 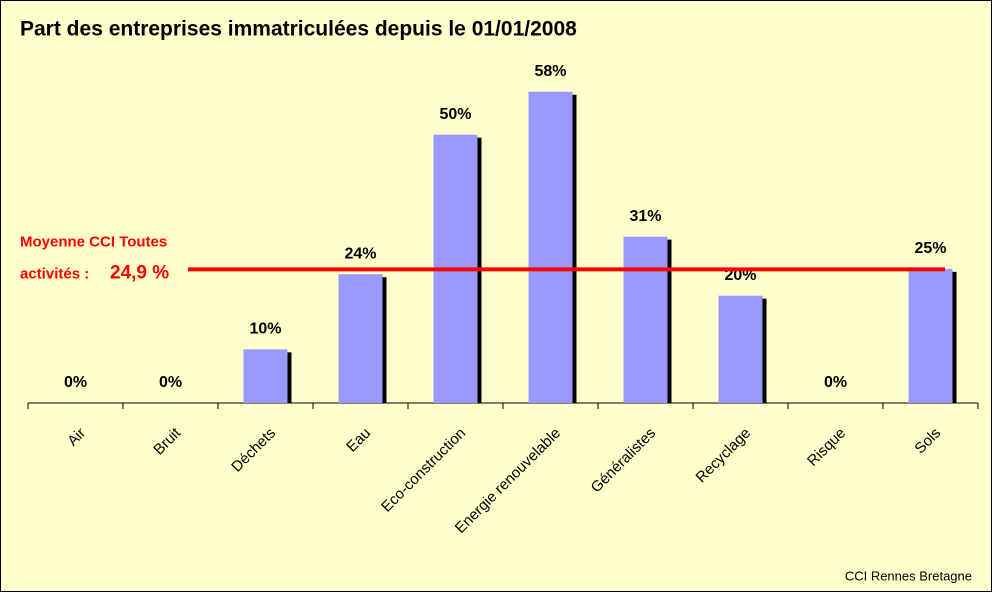 I want to click on data-label: 31%, so click(x=645, y=216).